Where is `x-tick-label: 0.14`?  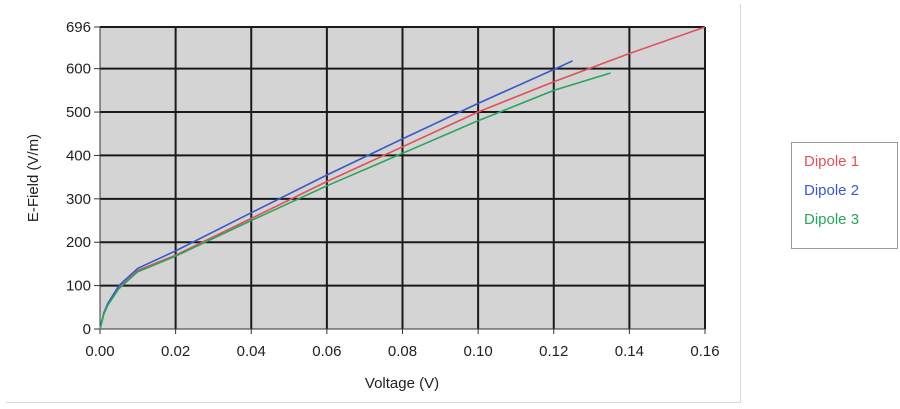
x-tick-label: 0.14 is located at coordinates (629, 351).